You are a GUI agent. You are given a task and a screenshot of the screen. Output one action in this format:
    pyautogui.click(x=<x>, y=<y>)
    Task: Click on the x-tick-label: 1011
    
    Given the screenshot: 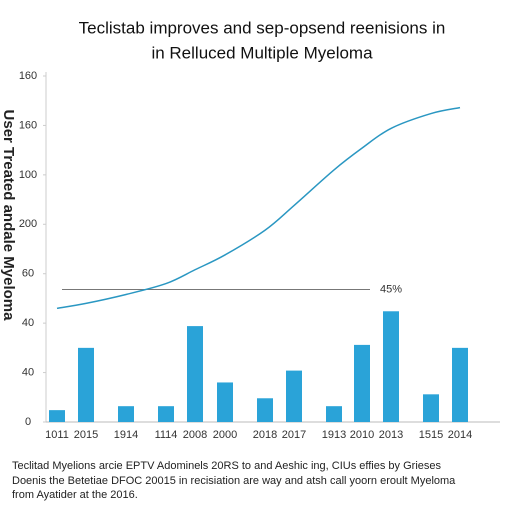 What is the action you would take?
    pyautogui.click(x=57, y=435)
    